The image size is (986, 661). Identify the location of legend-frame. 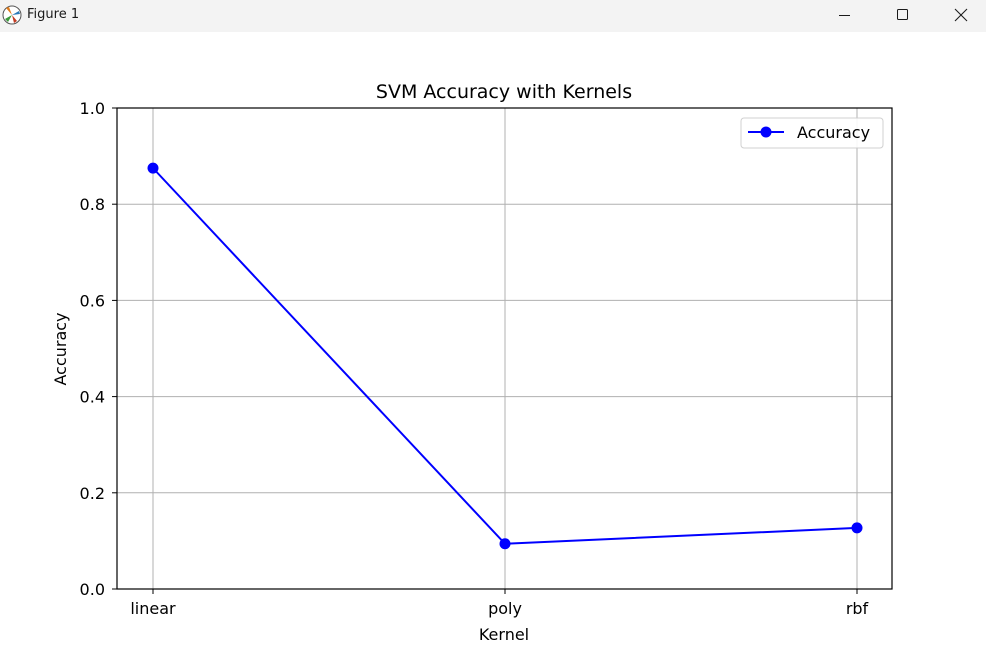
(812, 133).